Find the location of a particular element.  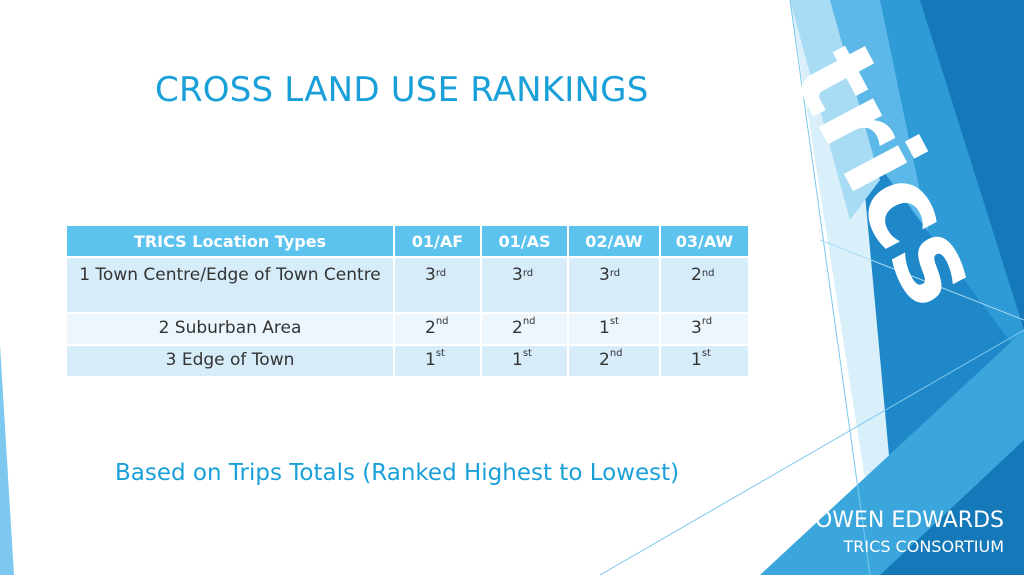

author-block: OWEN EDWARDS TRICS CONSORTIUM is located at coordinates (909, 532).